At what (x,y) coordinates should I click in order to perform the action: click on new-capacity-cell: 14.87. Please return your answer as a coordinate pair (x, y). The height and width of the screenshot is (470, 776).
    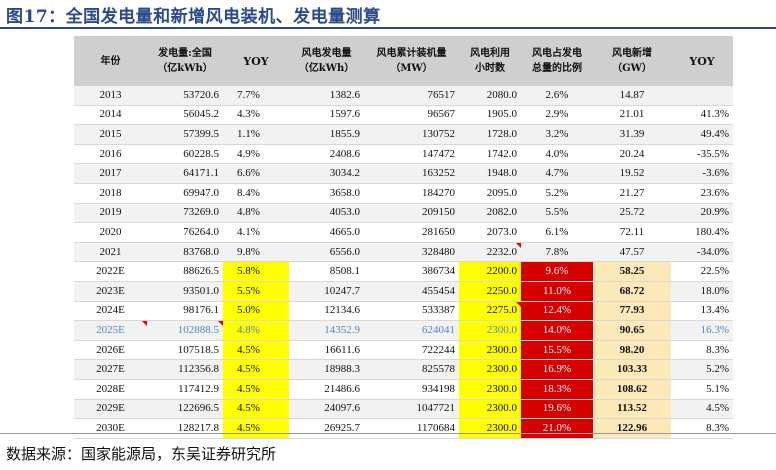
    Looking at the image, I should click on (632, 96).